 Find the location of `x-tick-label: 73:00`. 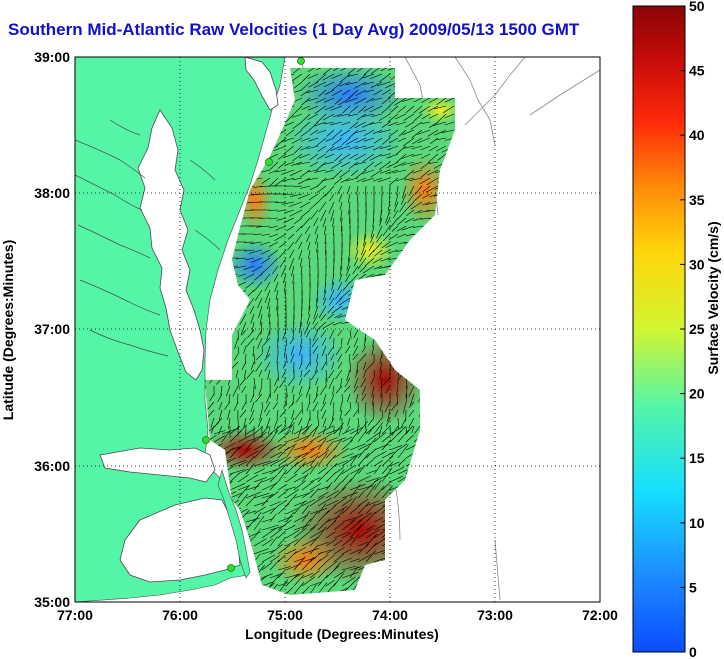

x-tick-label: 73:00 is located at coordinates (495, 615).